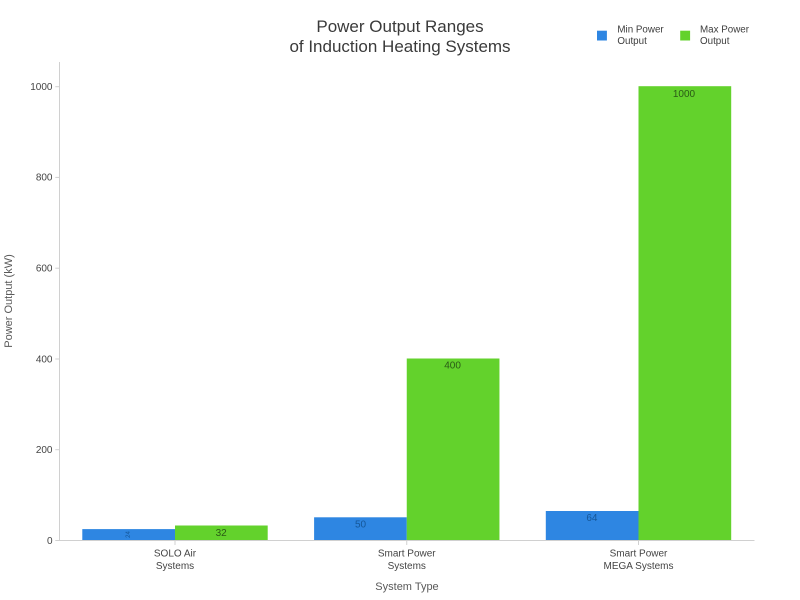 This screenshot has height=600, width=800. Describe the element at coordinates (361, 525) in the screenshot. I see `svg-text: 50` at that location.